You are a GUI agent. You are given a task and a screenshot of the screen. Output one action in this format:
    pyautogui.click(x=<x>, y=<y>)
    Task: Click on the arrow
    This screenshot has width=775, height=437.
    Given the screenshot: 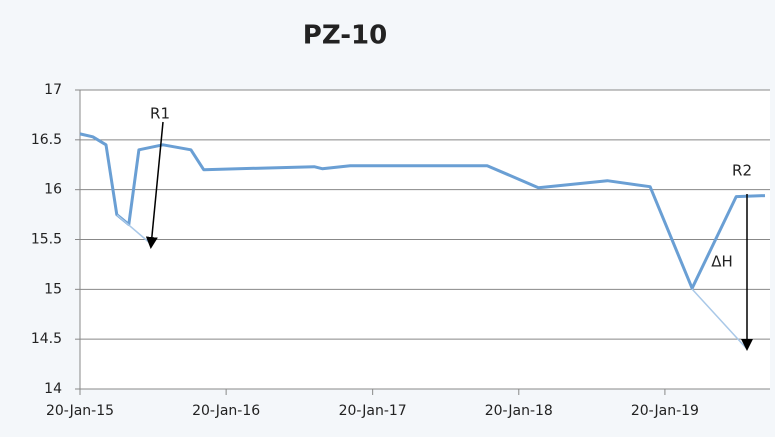 What is the action you would take?
    pyautogui.click(x=154, y=185)
    